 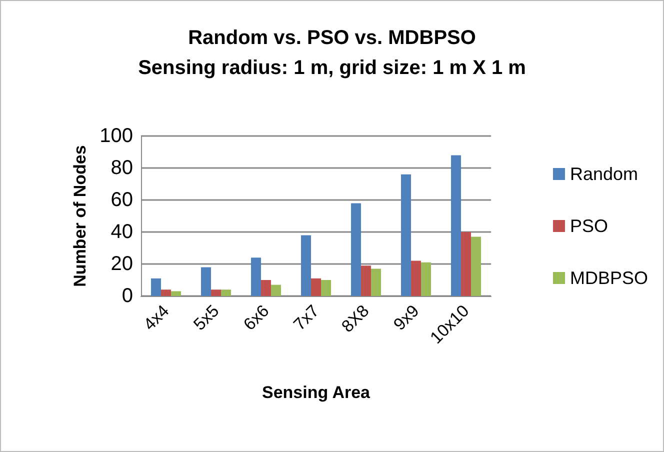 What do you see at coordinates (609, 278) in the screenshot?
I see `legend-label: MDBPSO` at bounding box center [609, 278].